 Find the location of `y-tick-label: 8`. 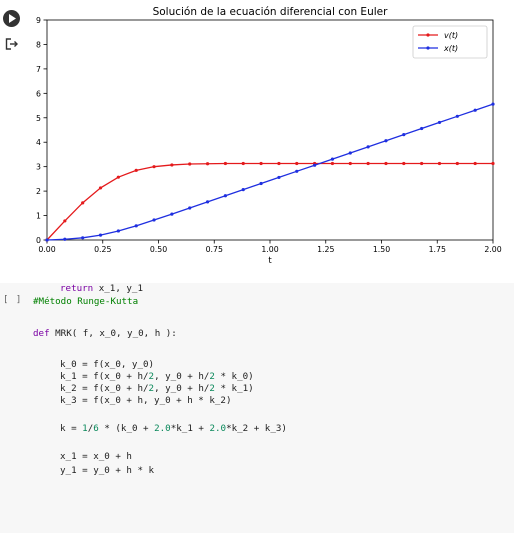

y-tick-label: 8 is located at coordinates (38, 44).